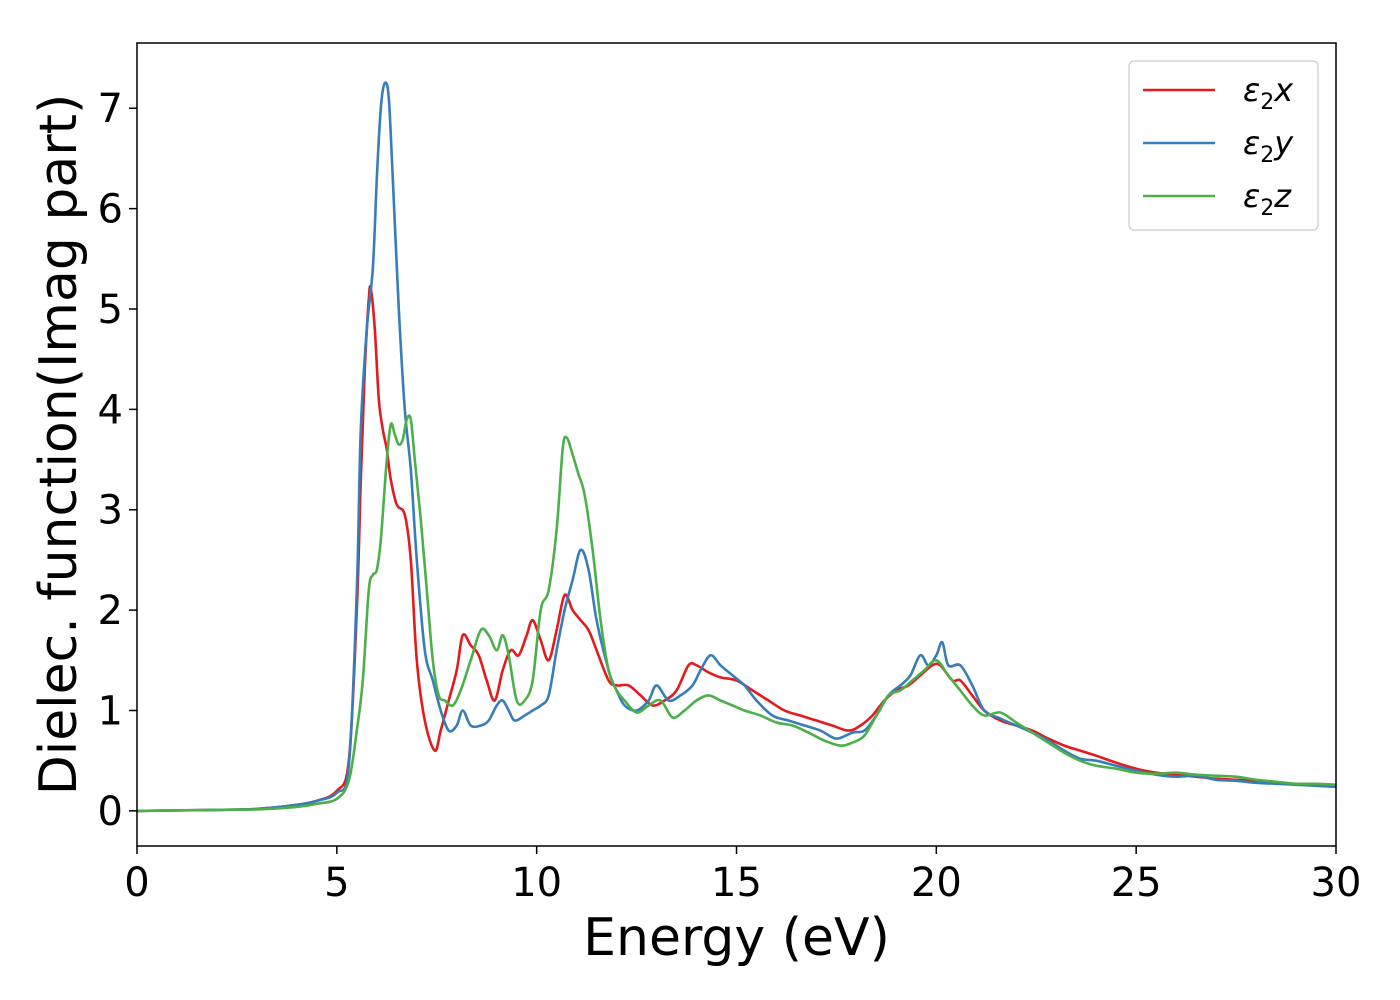  Describe the element at coordinates (1267, 199) in the screenshot. I see `legend-label-z: ε2z` at that location.